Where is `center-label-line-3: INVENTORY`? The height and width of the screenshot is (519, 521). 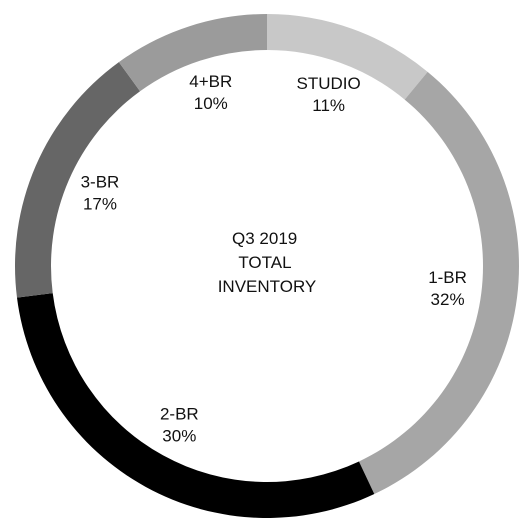
center-label-line-3: INVENTORY is located at coordinates (267, 286).